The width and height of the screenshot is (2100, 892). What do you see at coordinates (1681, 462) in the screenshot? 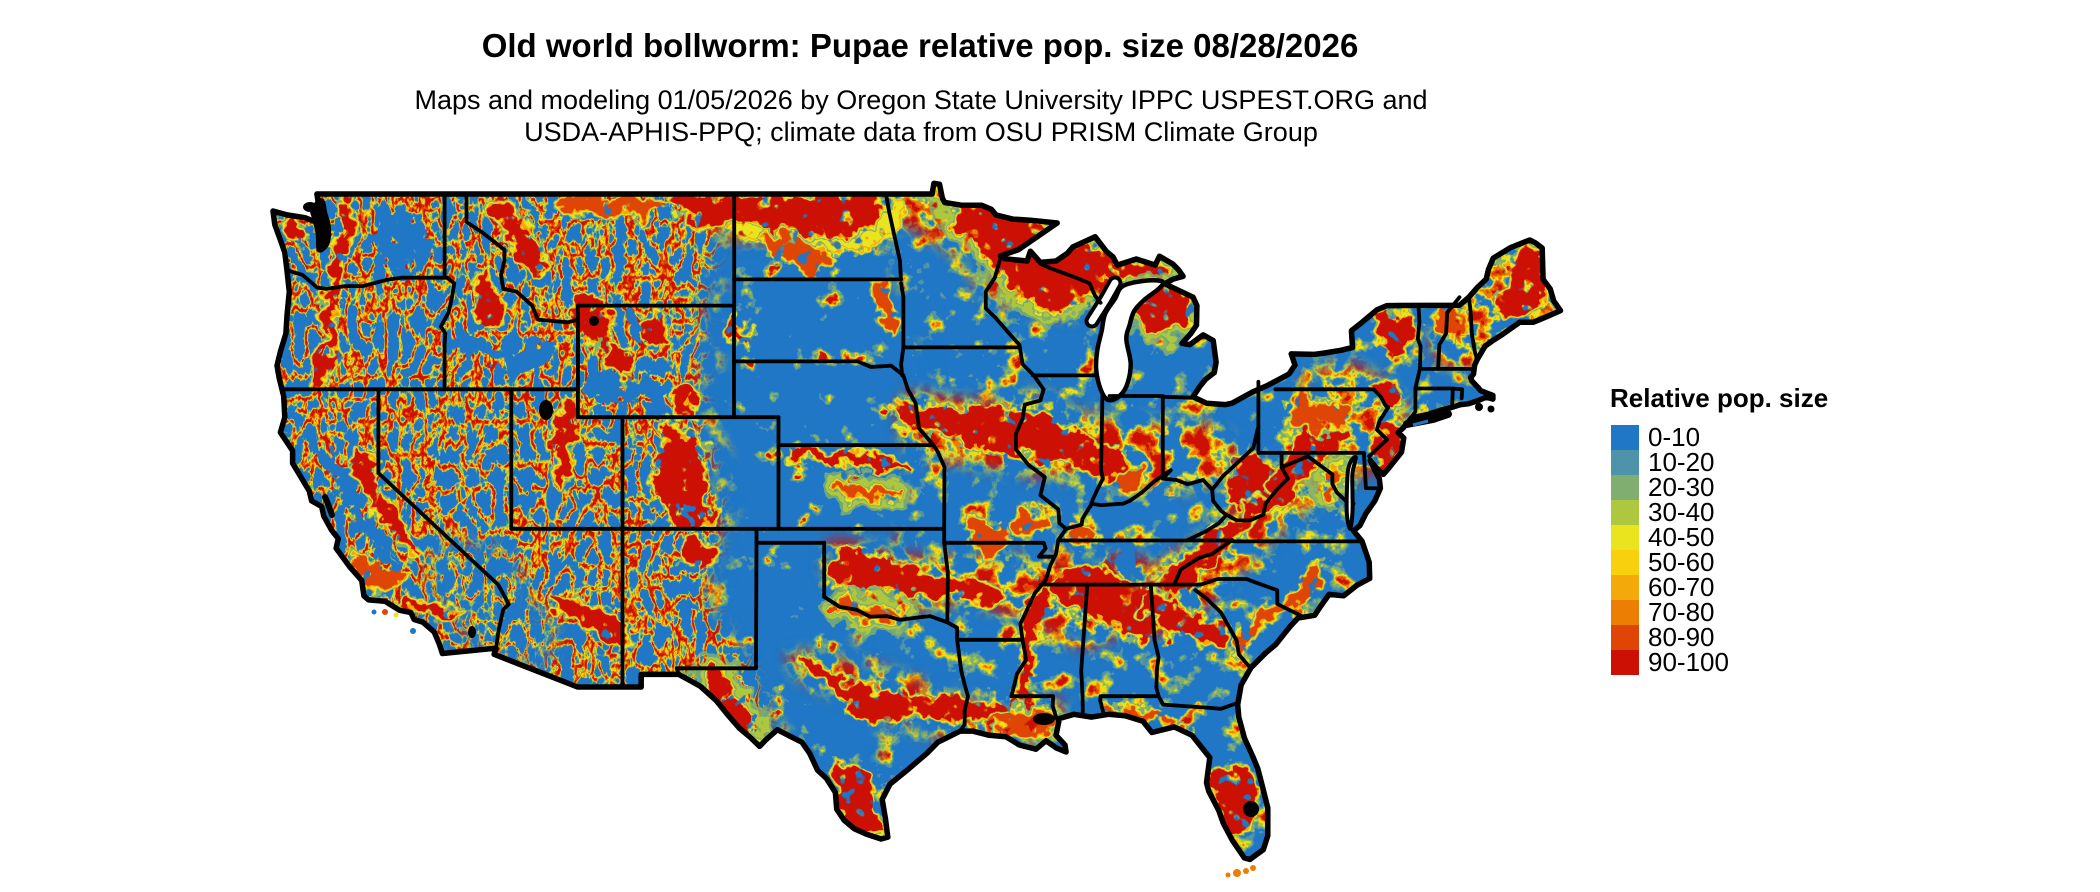
I see `svg-text: 10-20` at bounding box center [1681, 462].